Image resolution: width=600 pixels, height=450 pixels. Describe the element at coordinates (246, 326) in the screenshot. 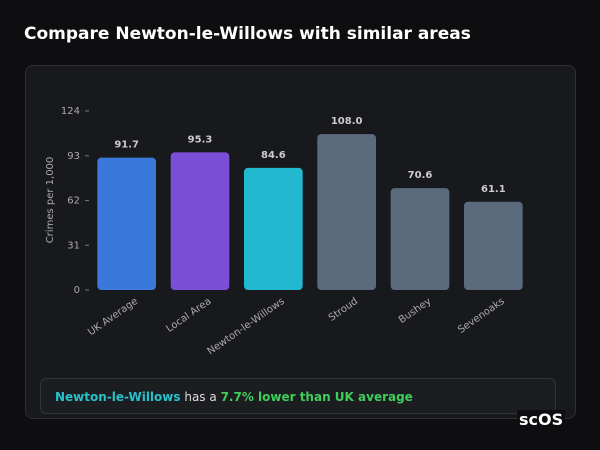

I see `x-tick-label: Newton-le-Willows` at that location.